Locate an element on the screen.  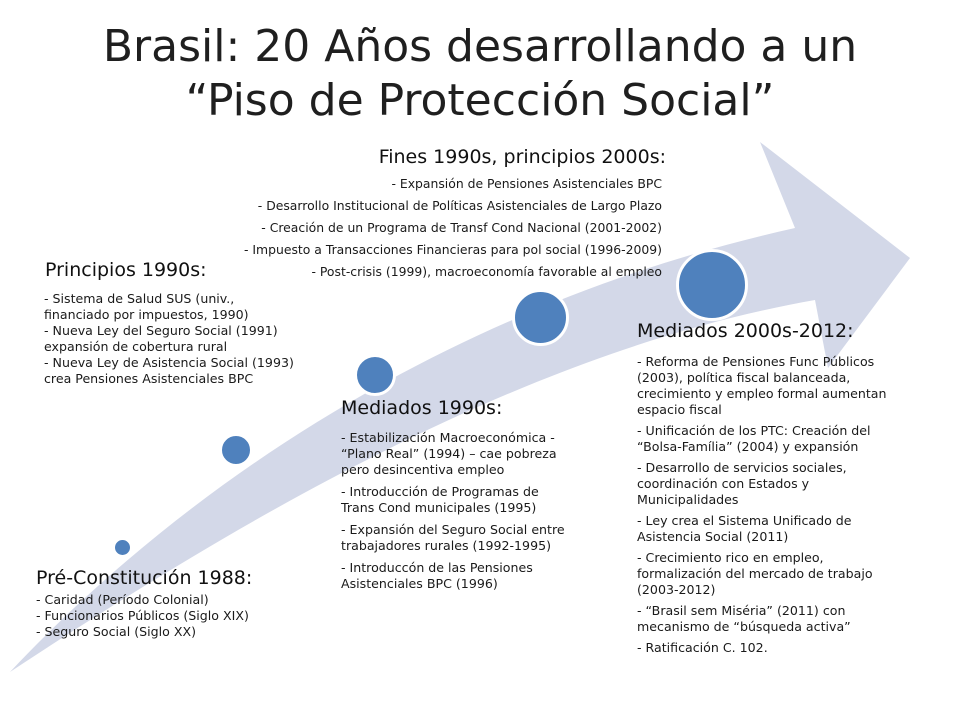
stage-title-late1990s: Fines 1990s, principios 2000s: is located at coordinates (522, 157).